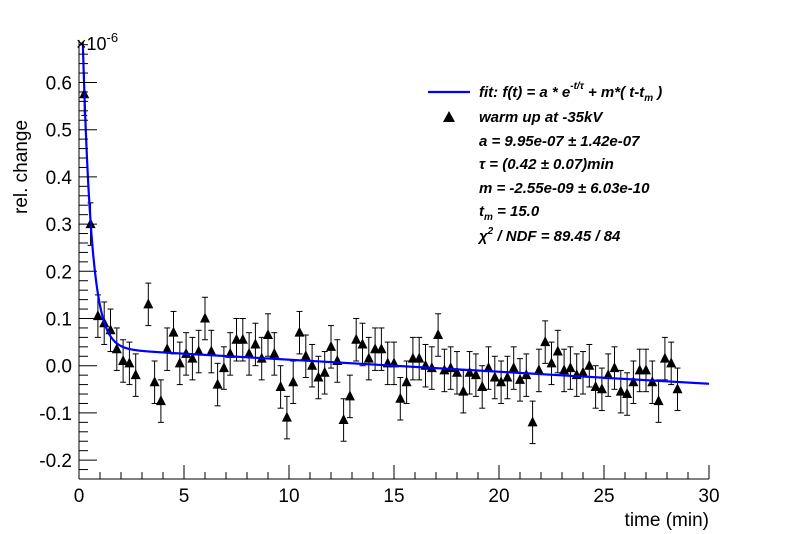 The width and height of the screenshot is (789, 534). I want to click on x-tick-label: 15, so click(393, 496).